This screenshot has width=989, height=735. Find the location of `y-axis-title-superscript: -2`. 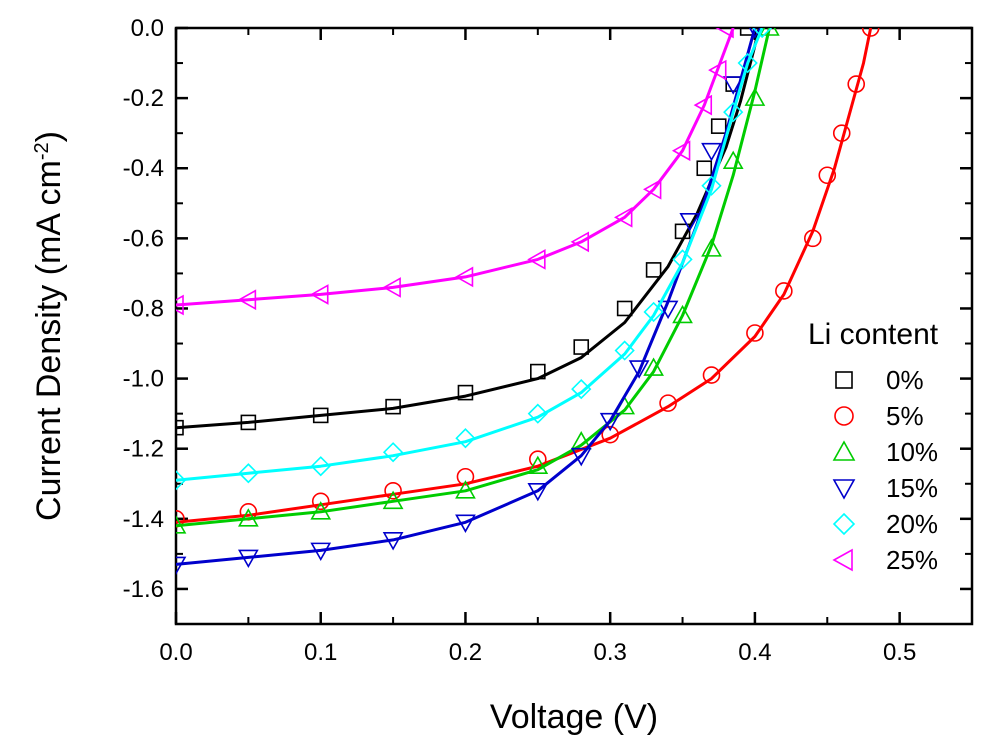

y-axis-title-superscript: -2 is located at coordinates (42, 151).